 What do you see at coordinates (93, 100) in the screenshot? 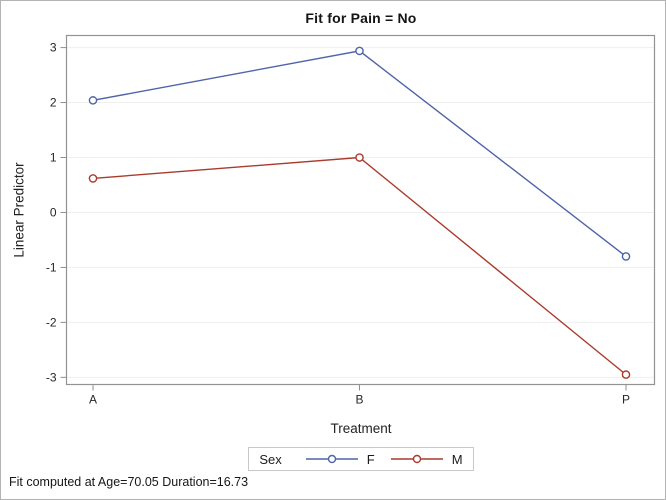
I see `marker-f-a` at bounding box center [93, 100].